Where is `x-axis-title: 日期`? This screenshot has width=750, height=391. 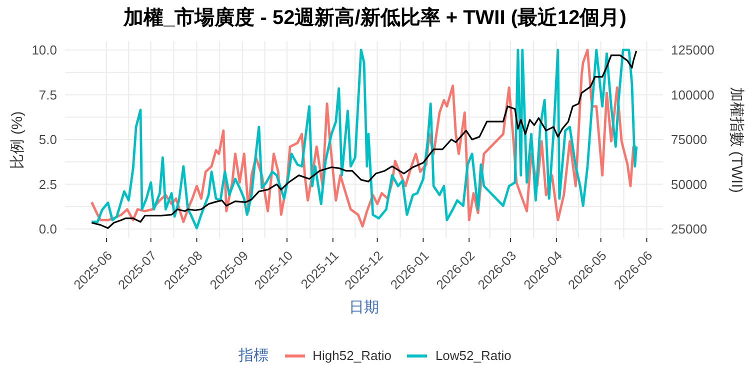 x-axis-title: 日期 is located at coordinates (364, 307).